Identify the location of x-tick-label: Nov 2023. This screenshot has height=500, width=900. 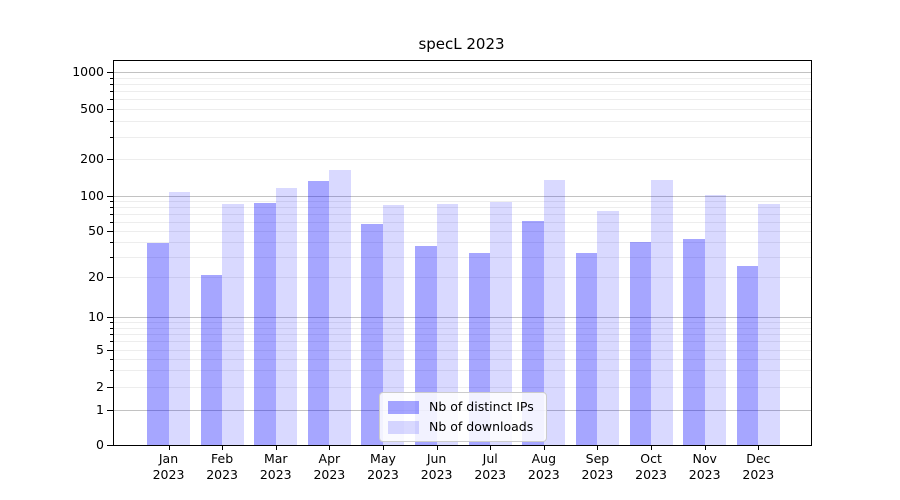
(704, 466).